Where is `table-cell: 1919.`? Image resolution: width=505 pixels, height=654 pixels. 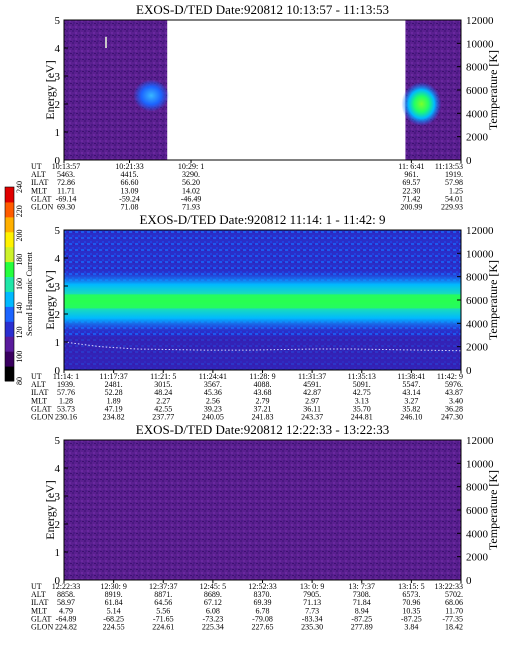 table-cell: 1919. is located at coordinates (454, 174).